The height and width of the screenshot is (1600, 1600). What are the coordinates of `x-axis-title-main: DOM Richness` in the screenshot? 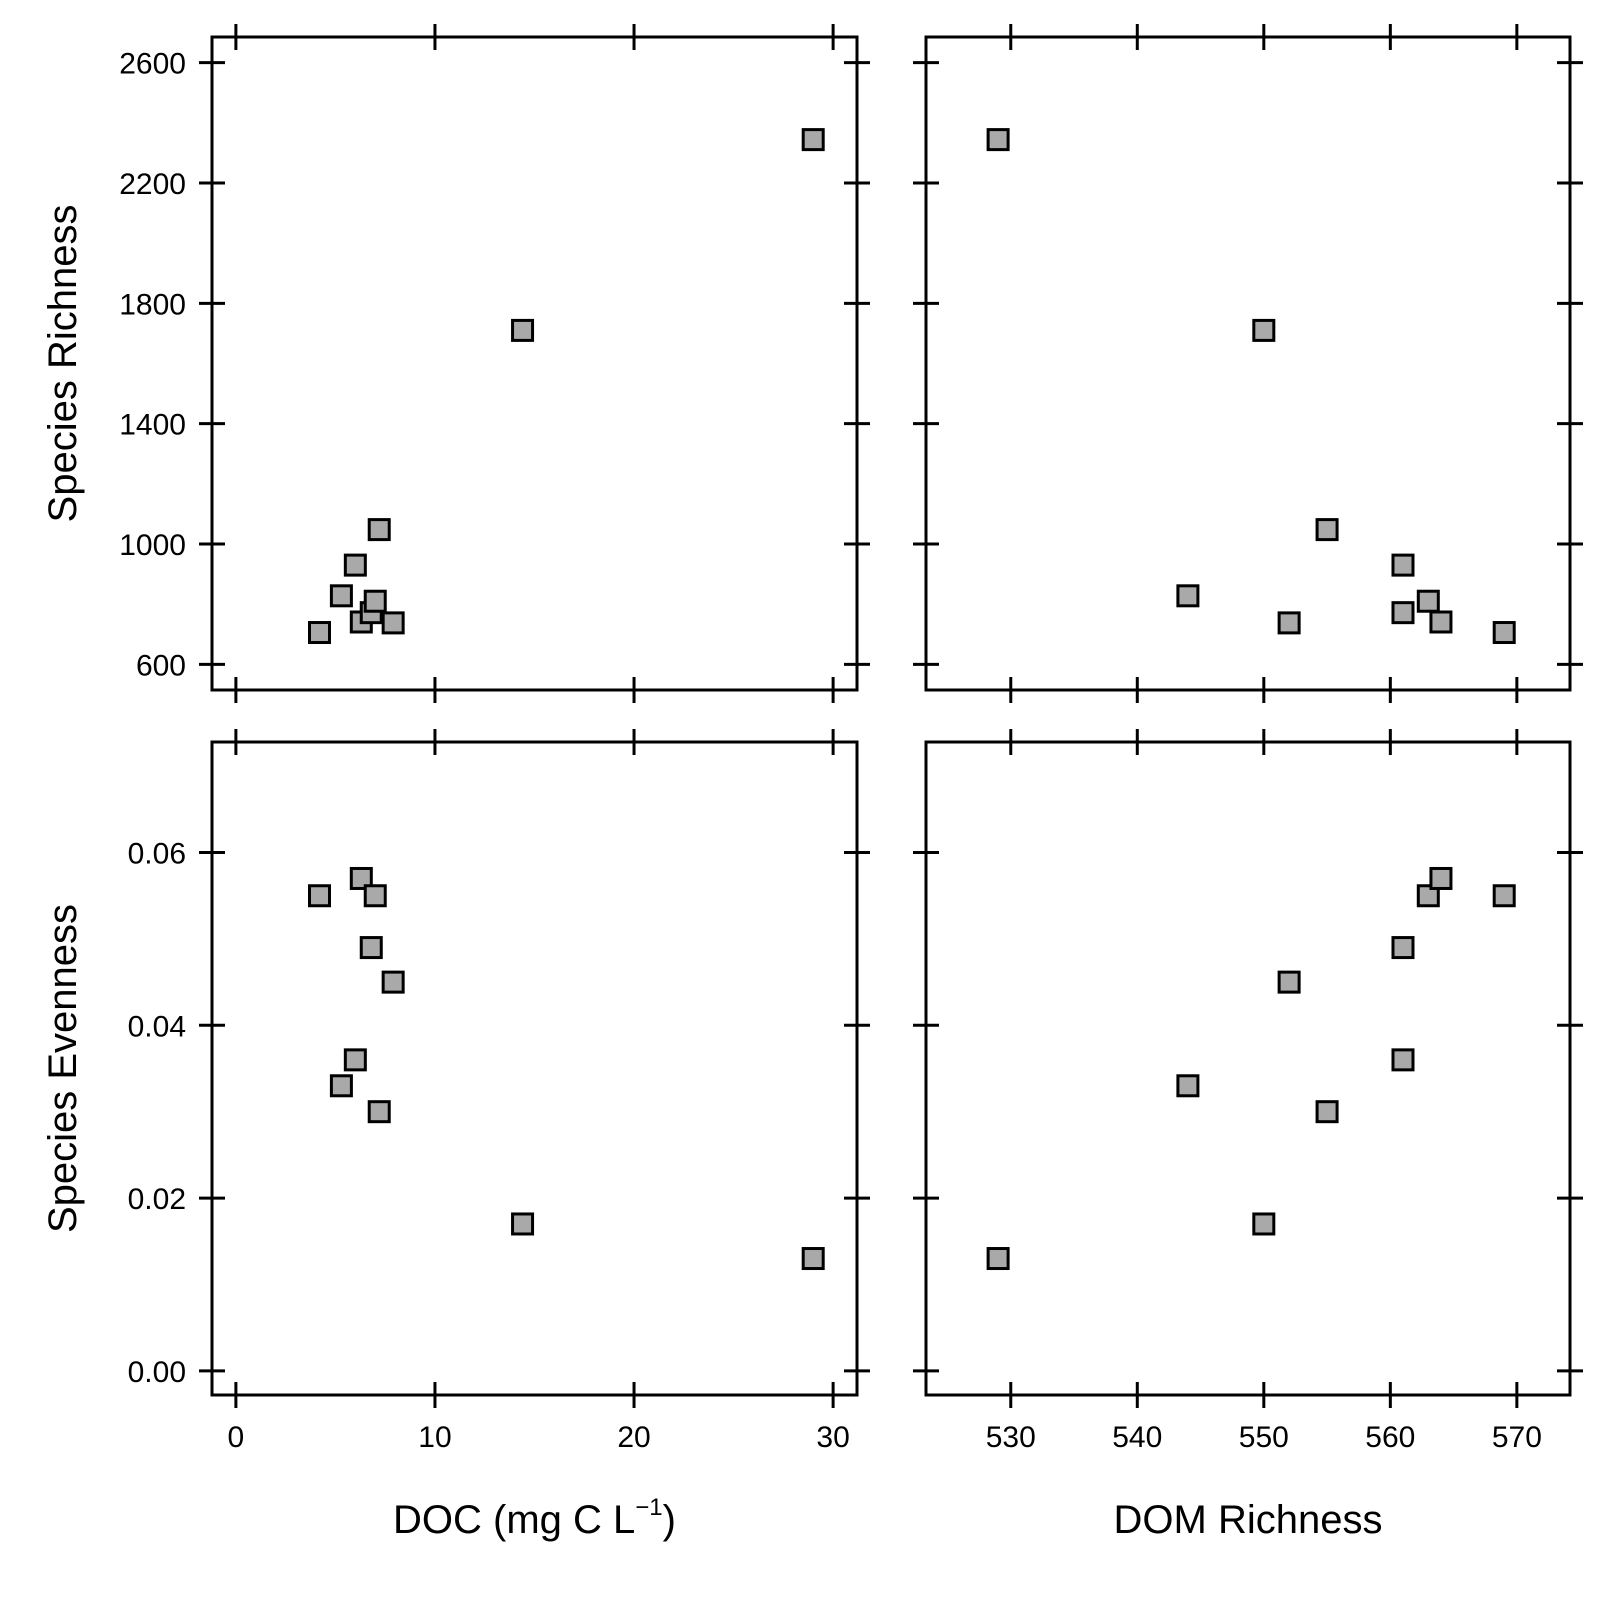 It's located at (1248, 1520).